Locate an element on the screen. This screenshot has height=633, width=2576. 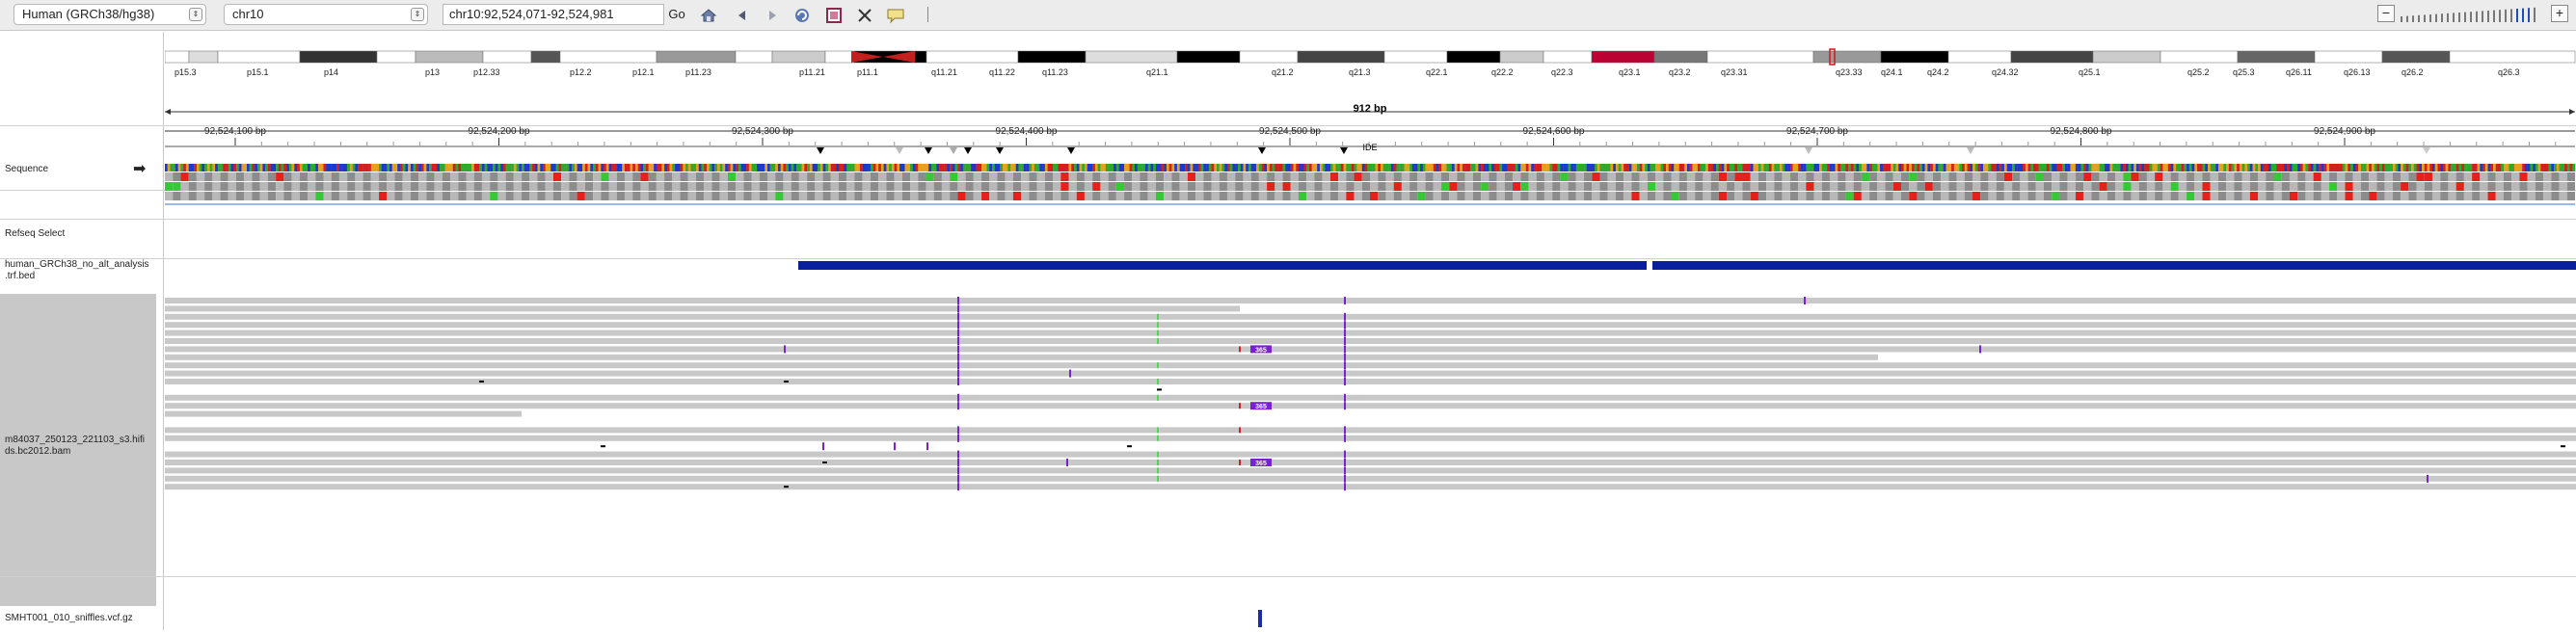
vcf-track is located at coordinates (1260, 618).